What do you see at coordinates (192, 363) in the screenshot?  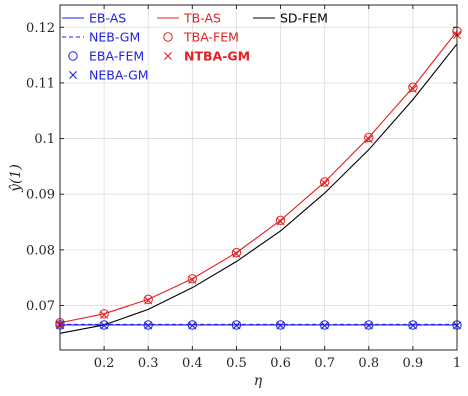 I see `x-tick-label: 0.4` at bounding box center [192, 363].